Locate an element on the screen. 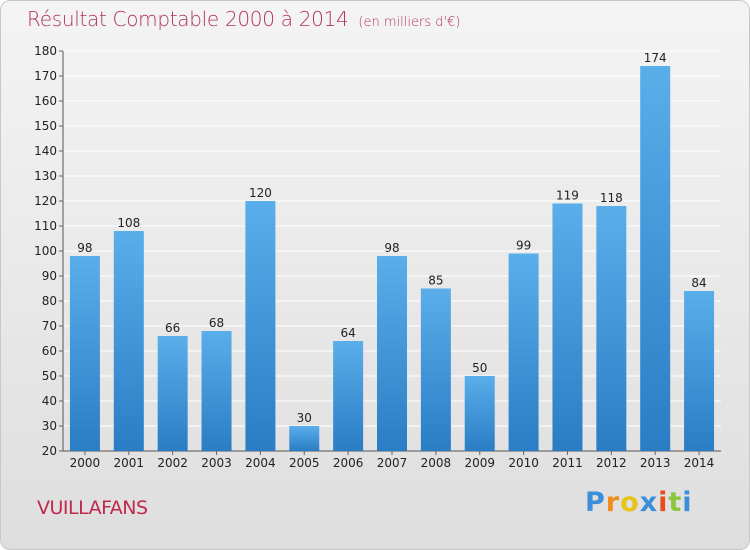 The height and width of the screenshot is (550, 750). bar-2006 is located at coordinates (348, 396).